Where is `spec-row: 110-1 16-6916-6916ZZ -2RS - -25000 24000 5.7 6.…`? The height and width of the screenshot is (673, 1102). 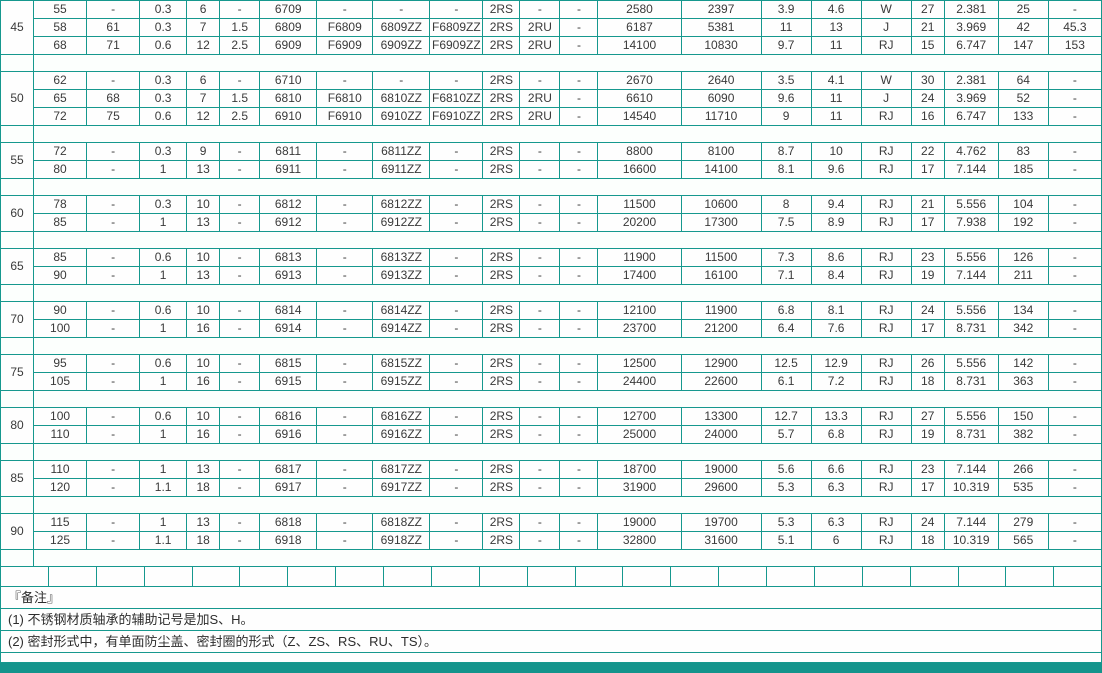
spec-row: 110-1 16-6916-6916ZZ -2RS - -25000 24000 5.7 6.… is located at coordinates (551, 434).